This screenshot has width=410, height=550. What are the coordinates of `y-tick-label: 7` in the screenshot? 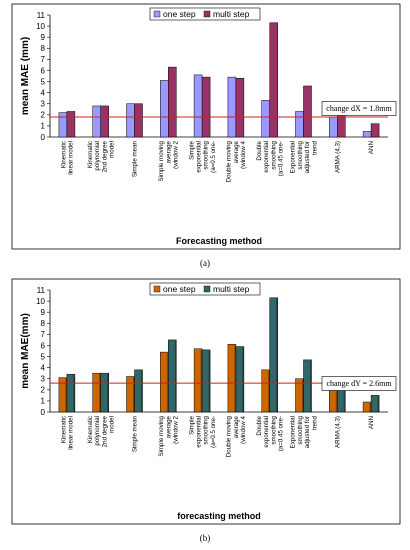 It's located at (43, 59).